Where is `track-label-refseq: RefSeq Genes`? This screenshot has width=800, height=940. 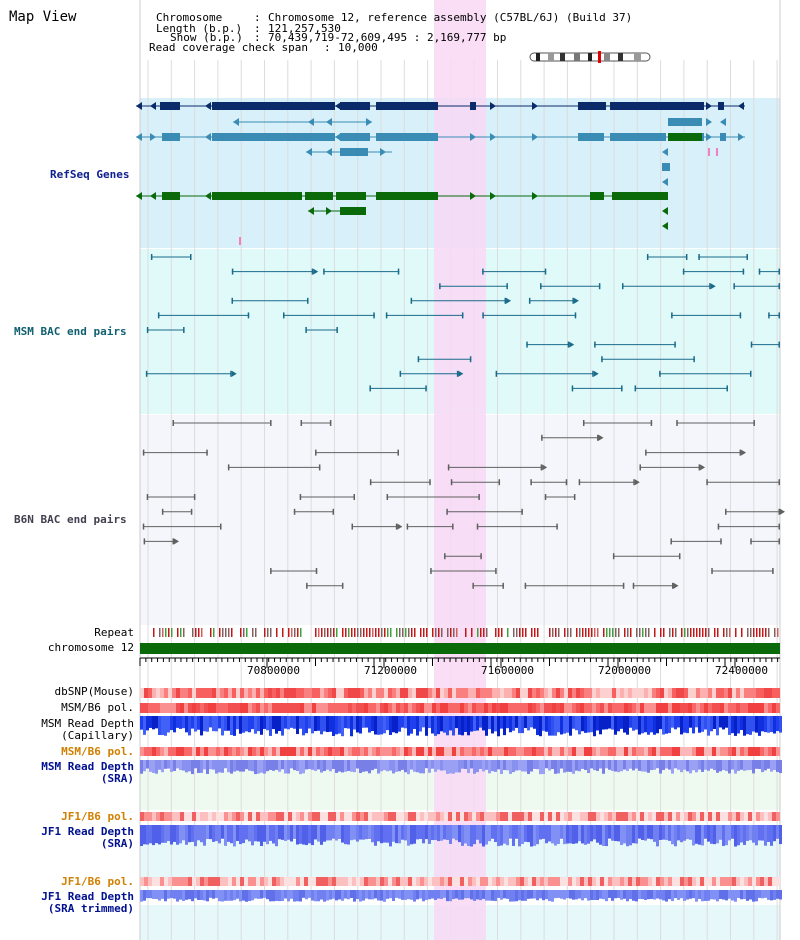 track-label-refseq: RefSeq Genes is located at coordinates (90, 174).